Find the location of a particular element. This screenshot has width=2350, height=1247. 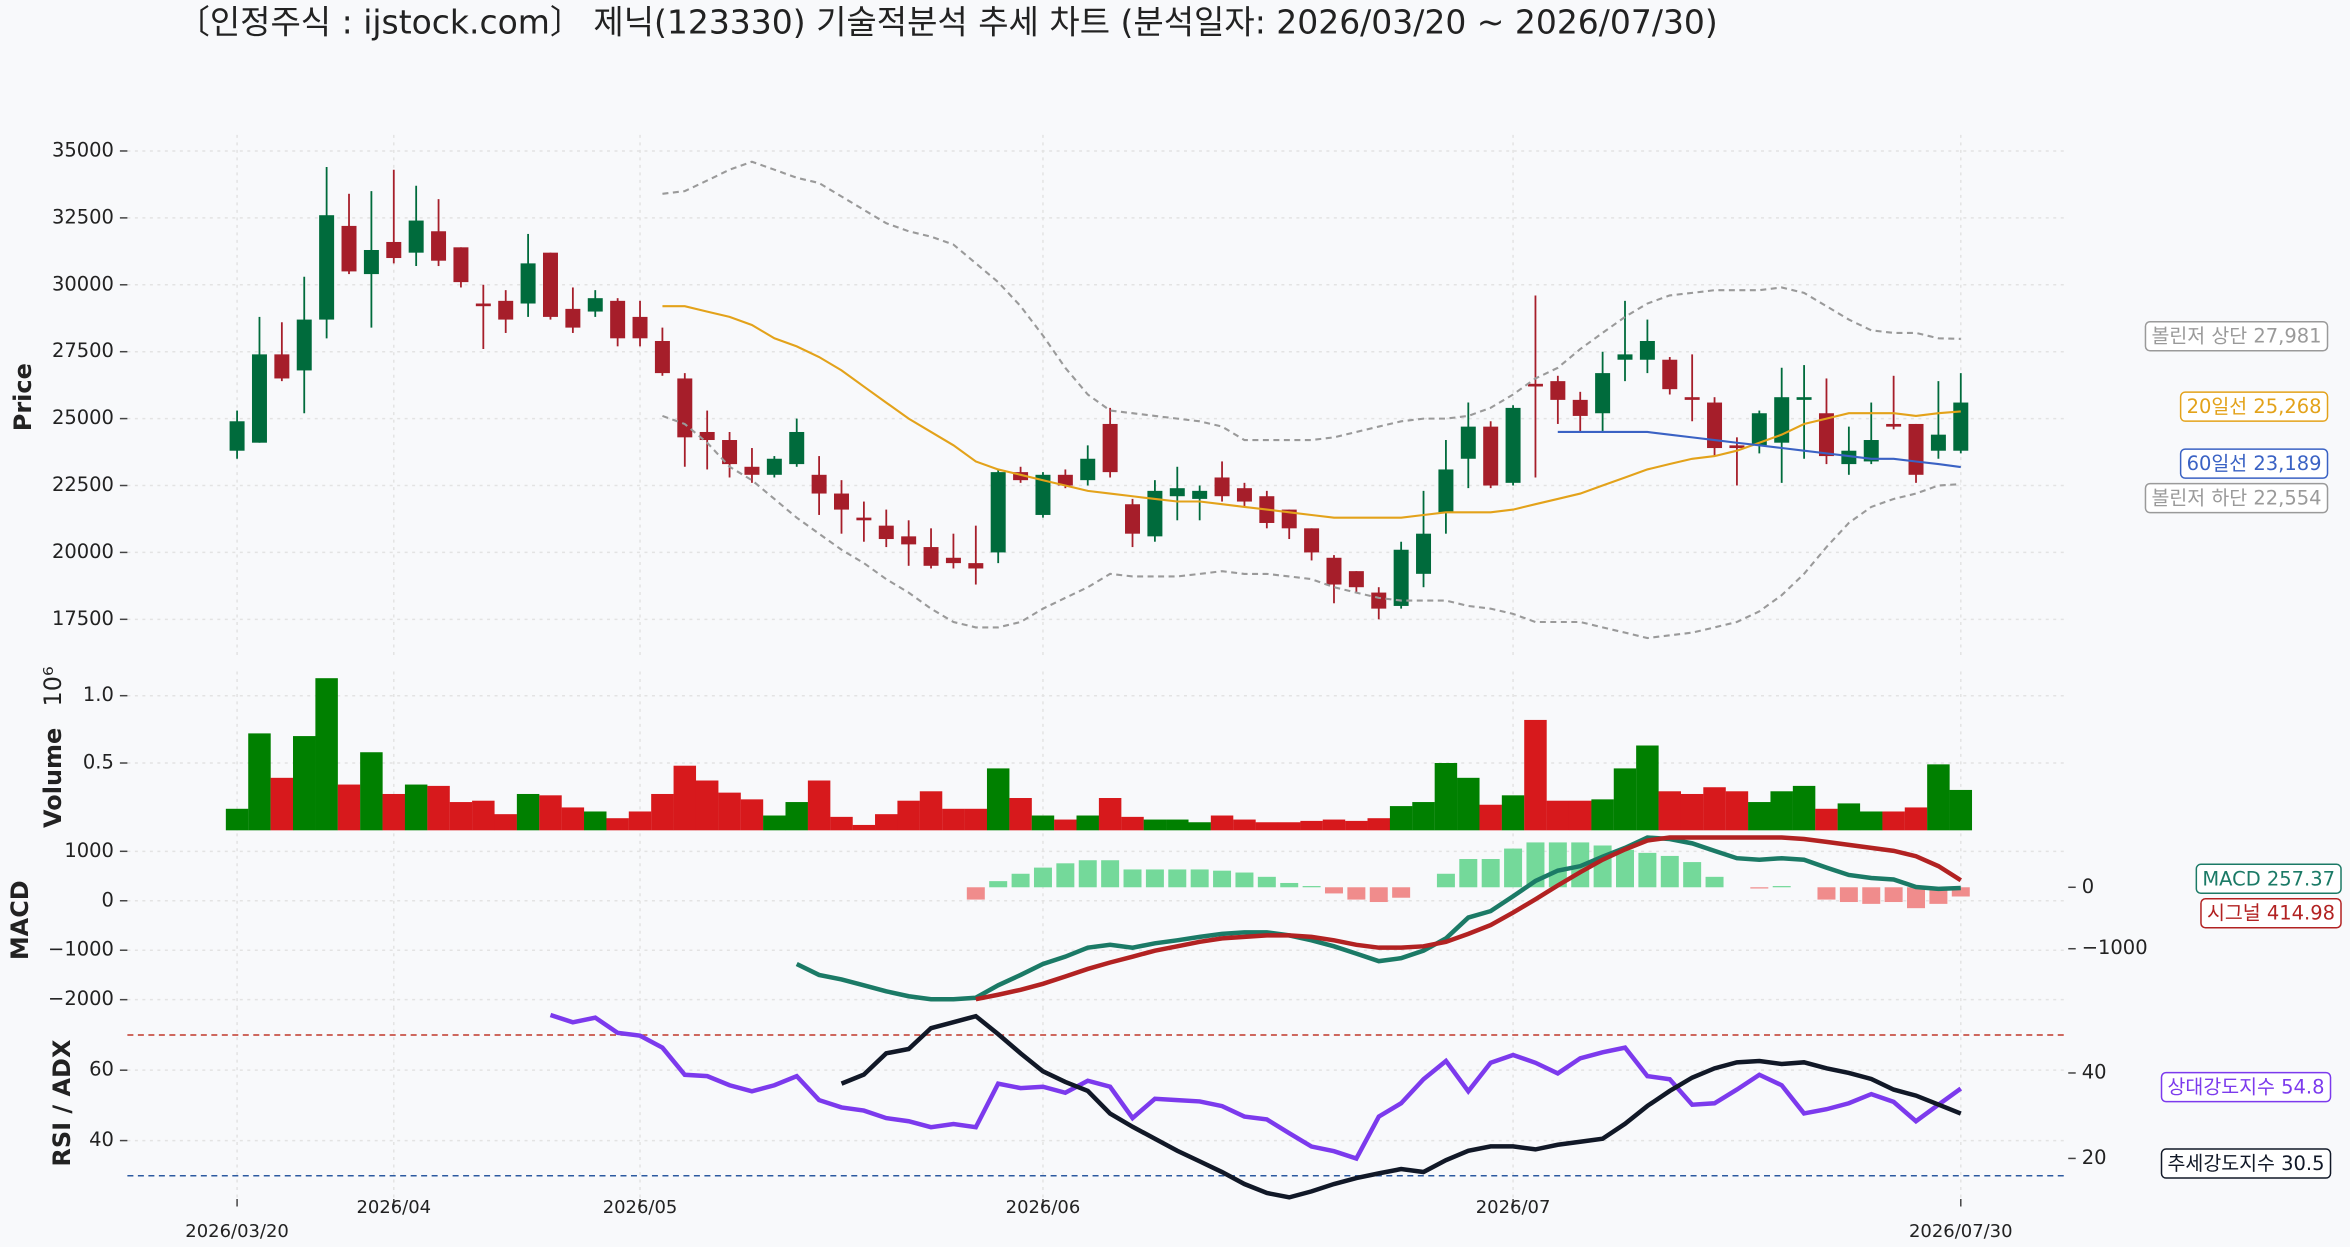

y-tick-label: 0 is located at coordinates (108, 899).